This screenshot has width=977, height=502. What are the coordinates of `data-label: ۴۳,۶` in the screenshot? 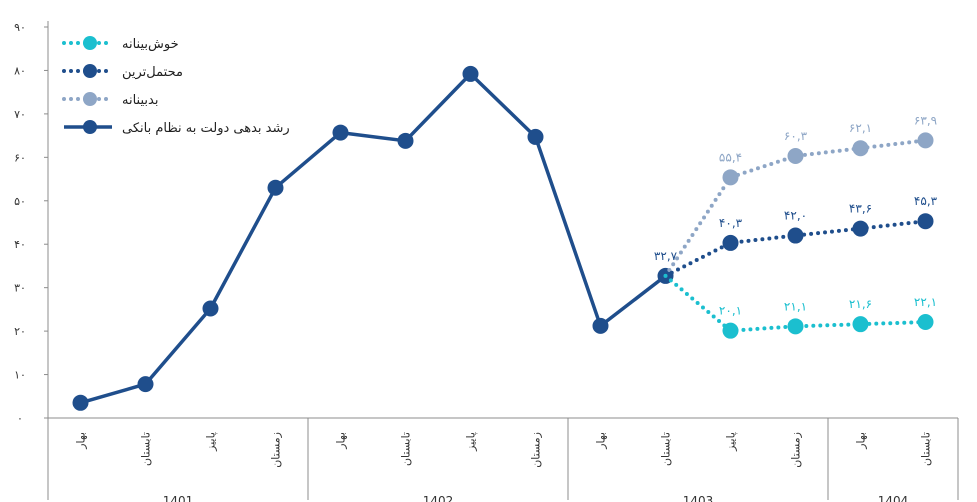 It's located at (860, 209).